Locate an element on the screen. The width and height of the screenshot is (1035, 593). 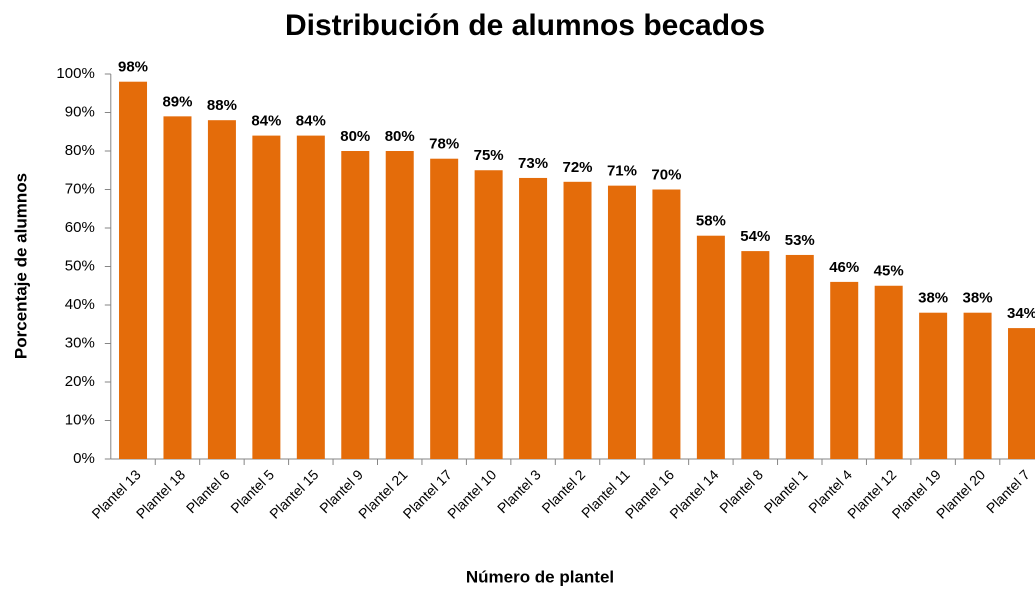
value-label: 89% is located at coordinates (177, 101).